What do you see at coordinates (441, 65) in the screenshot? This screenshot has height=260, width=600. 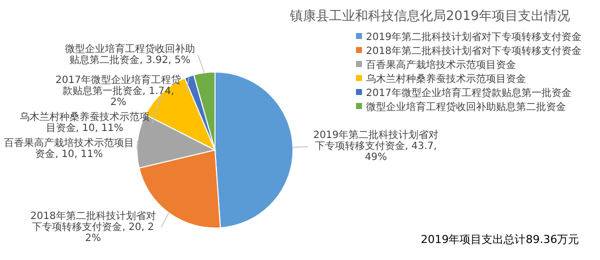 I see `legend-label: 百香果高产栽培技术示范项目资金` at bounding box center [441, 65].